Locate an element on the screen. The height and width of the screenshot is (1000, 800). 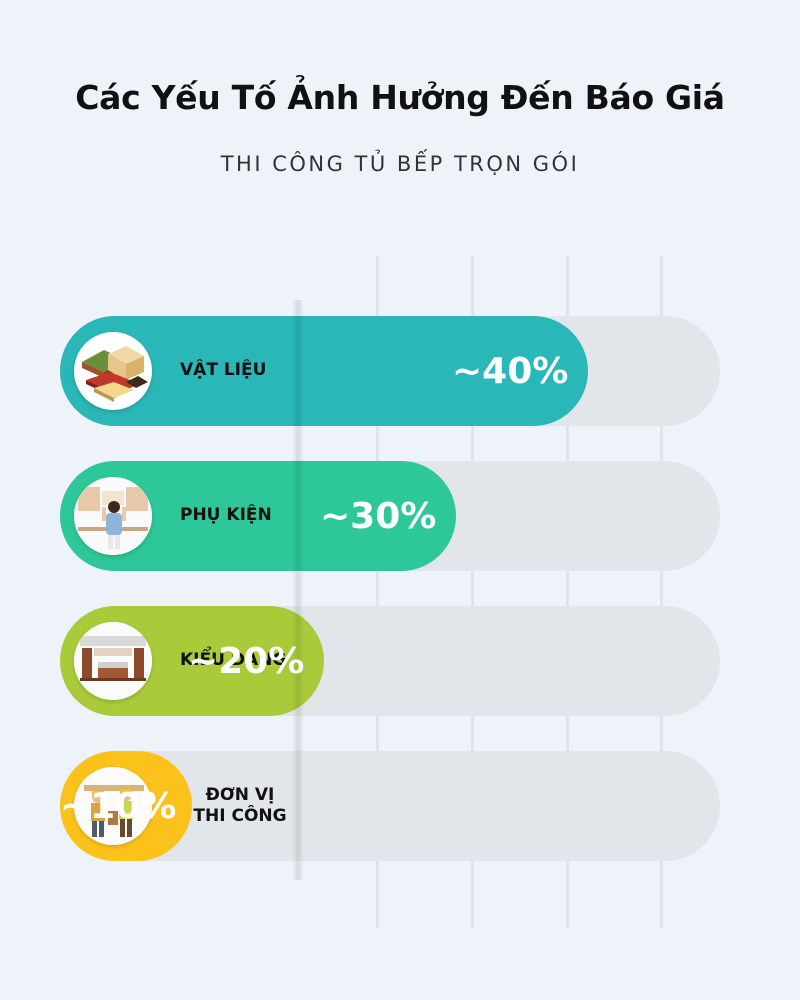
accessories-icon is located at coordinates (113, 516).